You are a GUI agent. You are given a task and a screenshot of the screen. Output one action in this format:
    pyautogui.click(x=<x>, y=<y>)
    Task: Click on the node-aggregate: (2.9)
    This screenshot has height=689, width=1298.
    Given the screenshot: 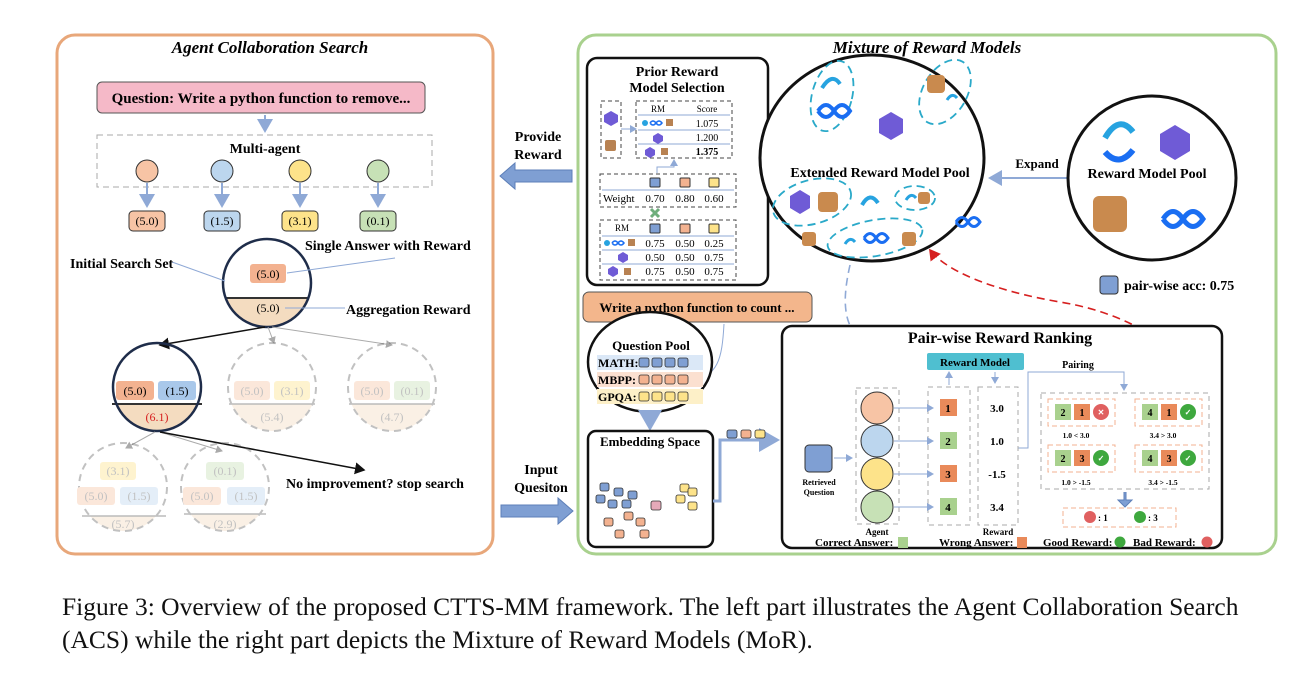 What is the action you would take?
    pyautogui.click(x=225, y=524)
    